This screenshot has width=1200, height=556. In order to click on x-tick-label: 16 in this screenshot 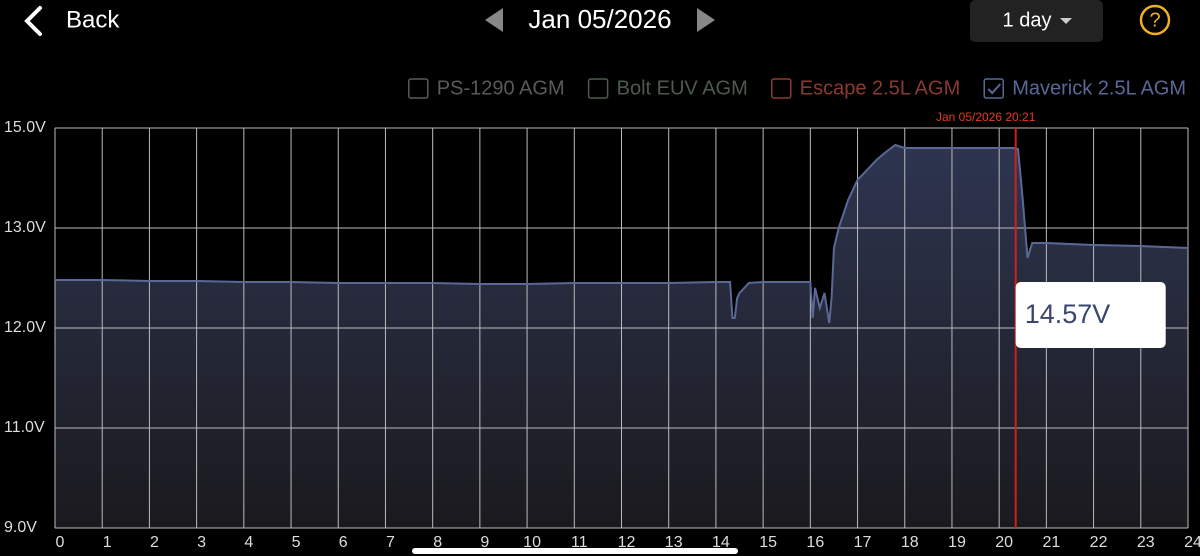, I will do `click(815, 542)`.